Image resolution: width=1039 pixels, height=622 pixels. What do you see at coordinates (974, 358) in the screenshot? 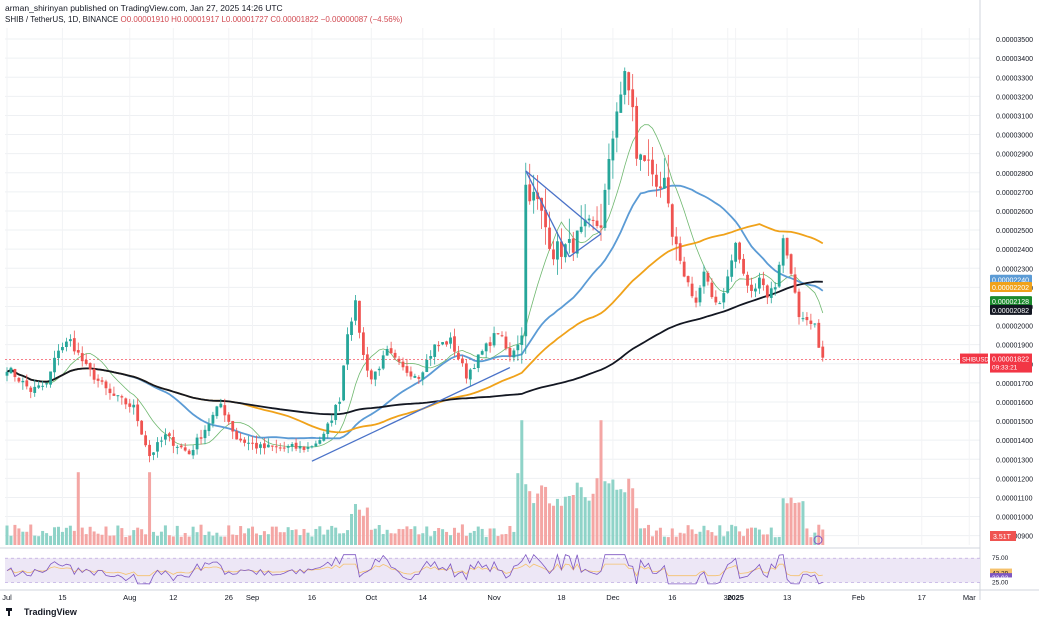
I see `symbol-badge` at bounding box center [974, 358].